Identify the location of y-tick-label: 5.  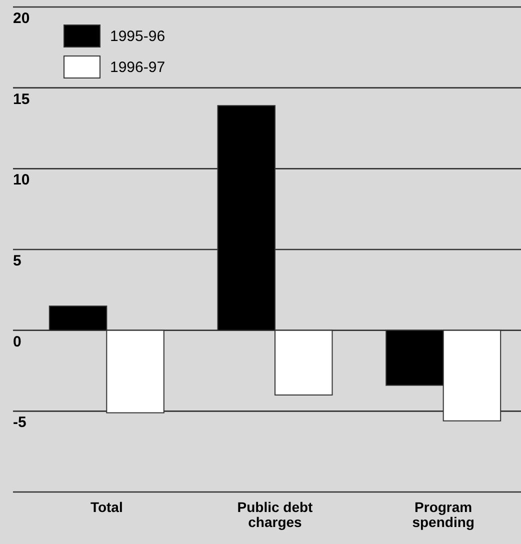
(17, 261).